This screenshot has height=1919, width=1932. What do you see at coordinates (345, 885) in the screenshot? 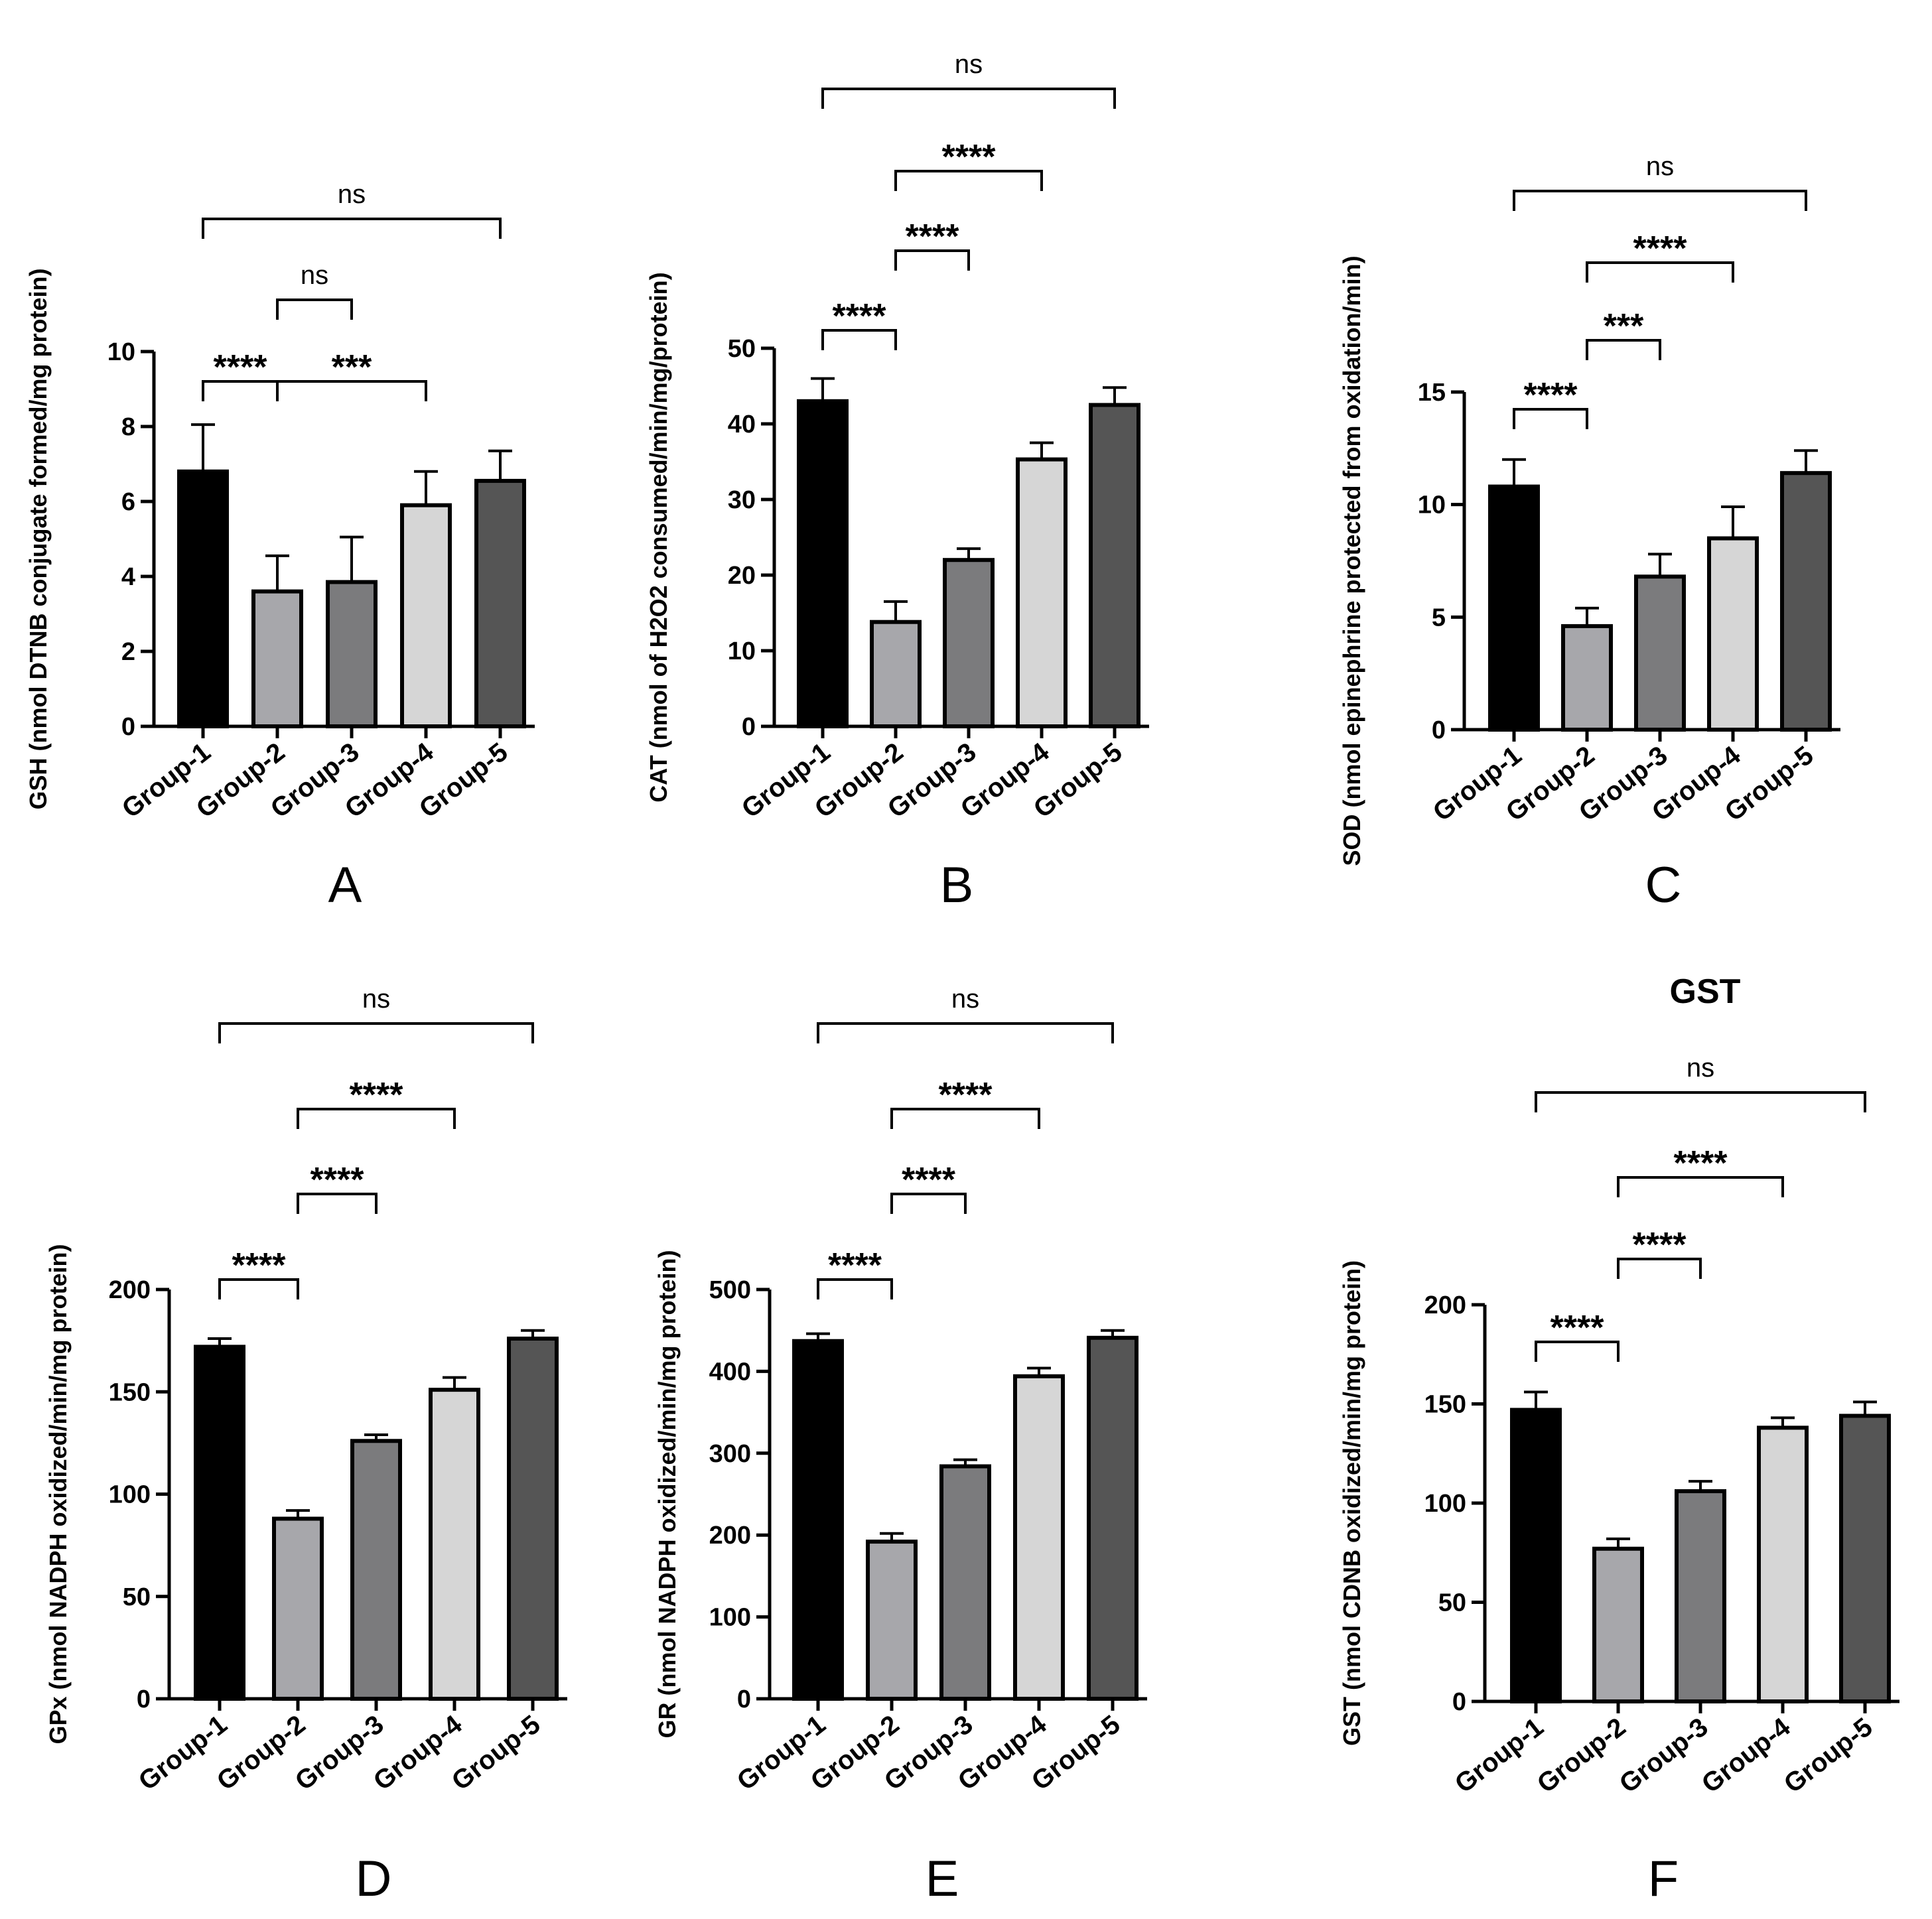
I see `panel-letter: A` at bounding box center [345, 885].